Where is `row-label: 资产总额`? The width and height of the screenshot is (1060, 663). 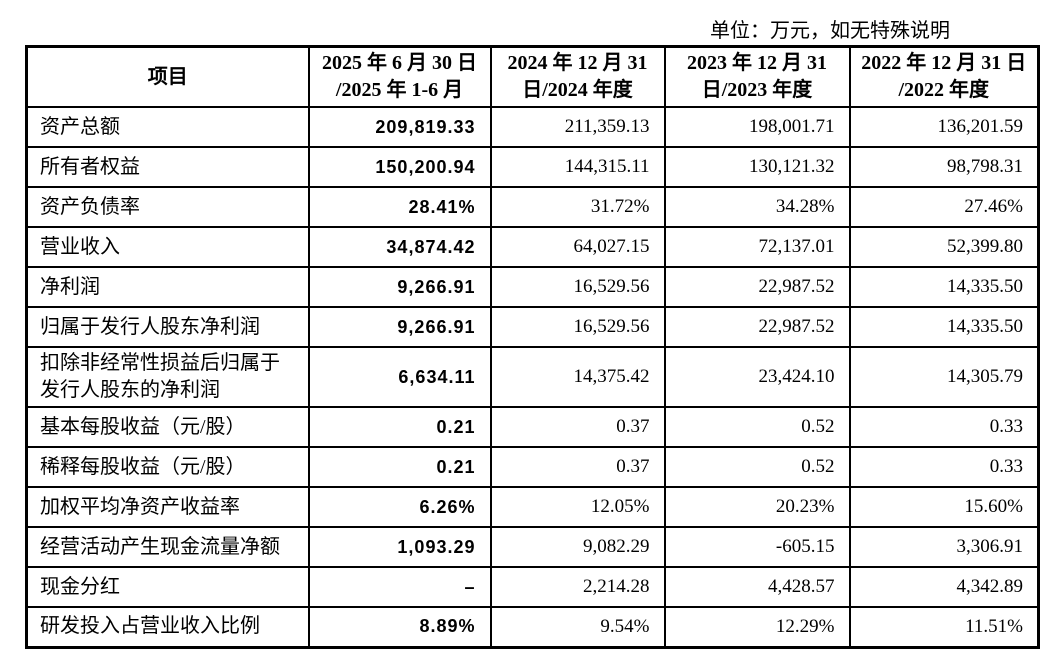
row-label: 资产总额 is located at coordinates (167, 127).